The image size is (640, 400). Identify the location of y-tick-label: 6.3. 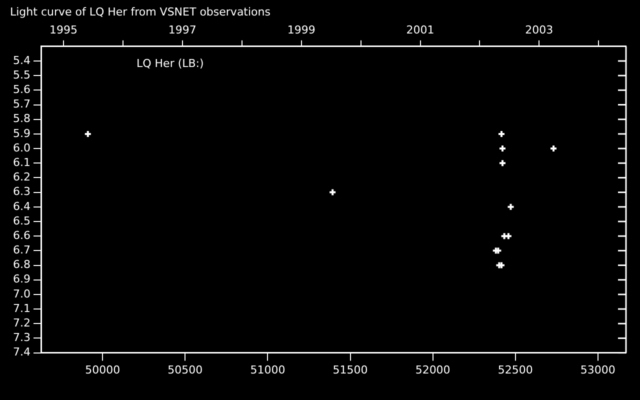
(21, 191).